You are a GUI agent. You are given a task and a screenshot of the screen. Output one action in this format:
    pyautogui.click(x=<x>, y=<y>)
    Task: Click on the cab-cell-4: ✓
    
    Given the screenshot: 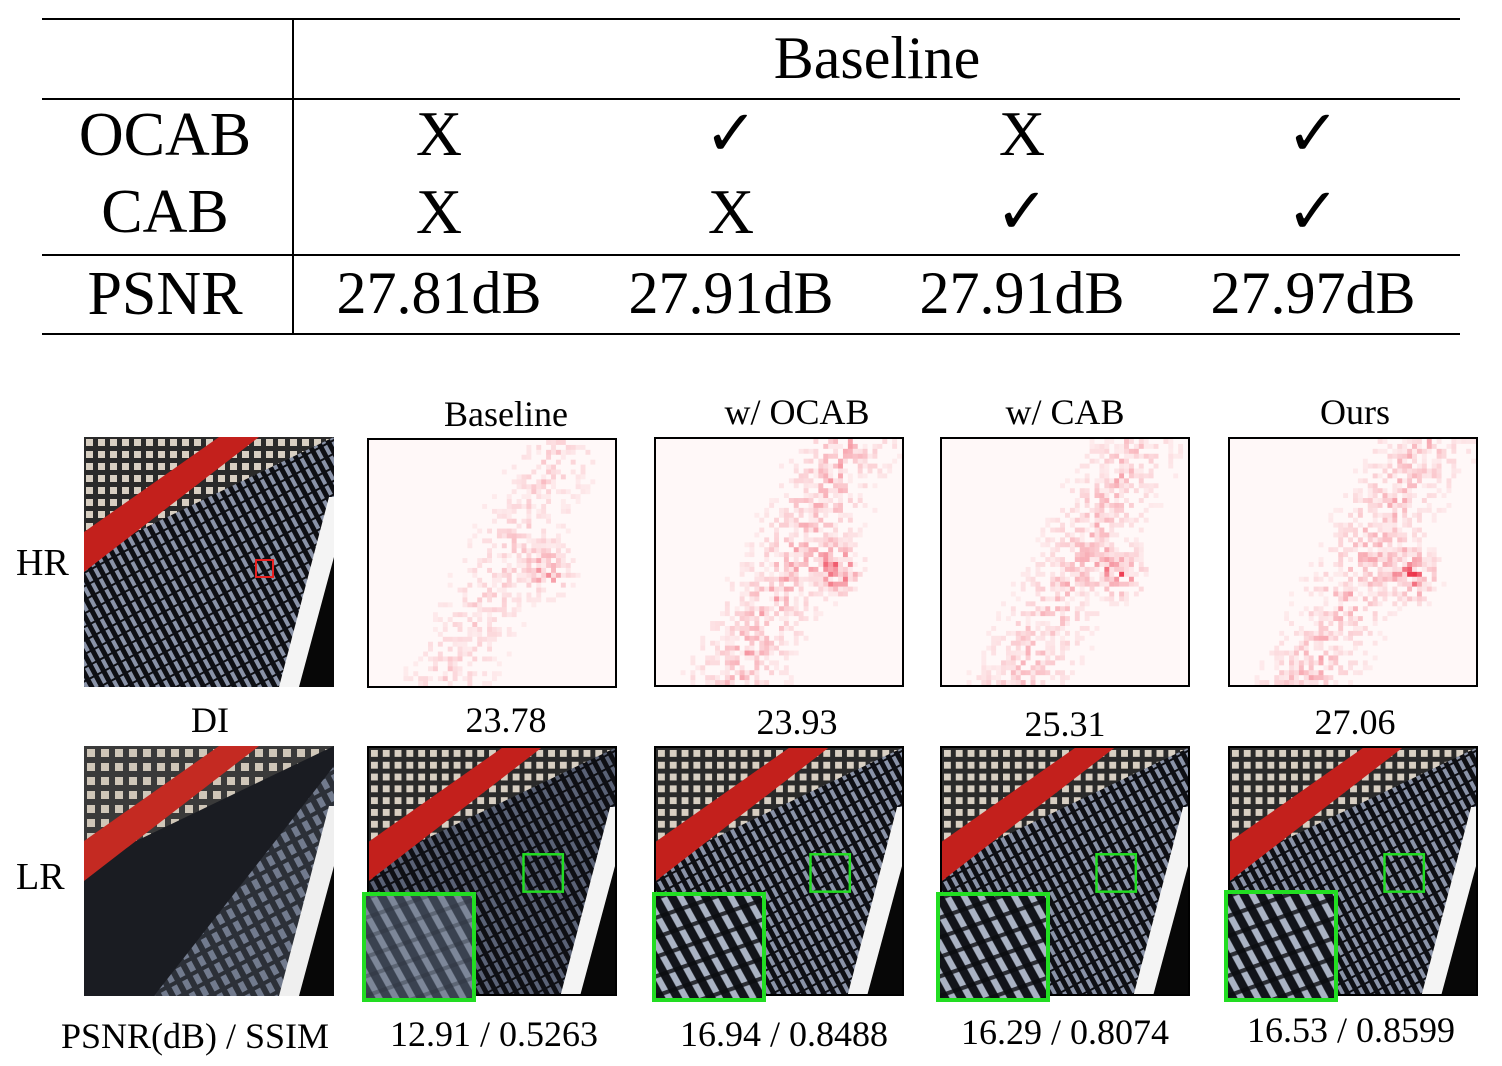 What is the action you would take?
    pyautogui.click(x=1313, y=211)
    